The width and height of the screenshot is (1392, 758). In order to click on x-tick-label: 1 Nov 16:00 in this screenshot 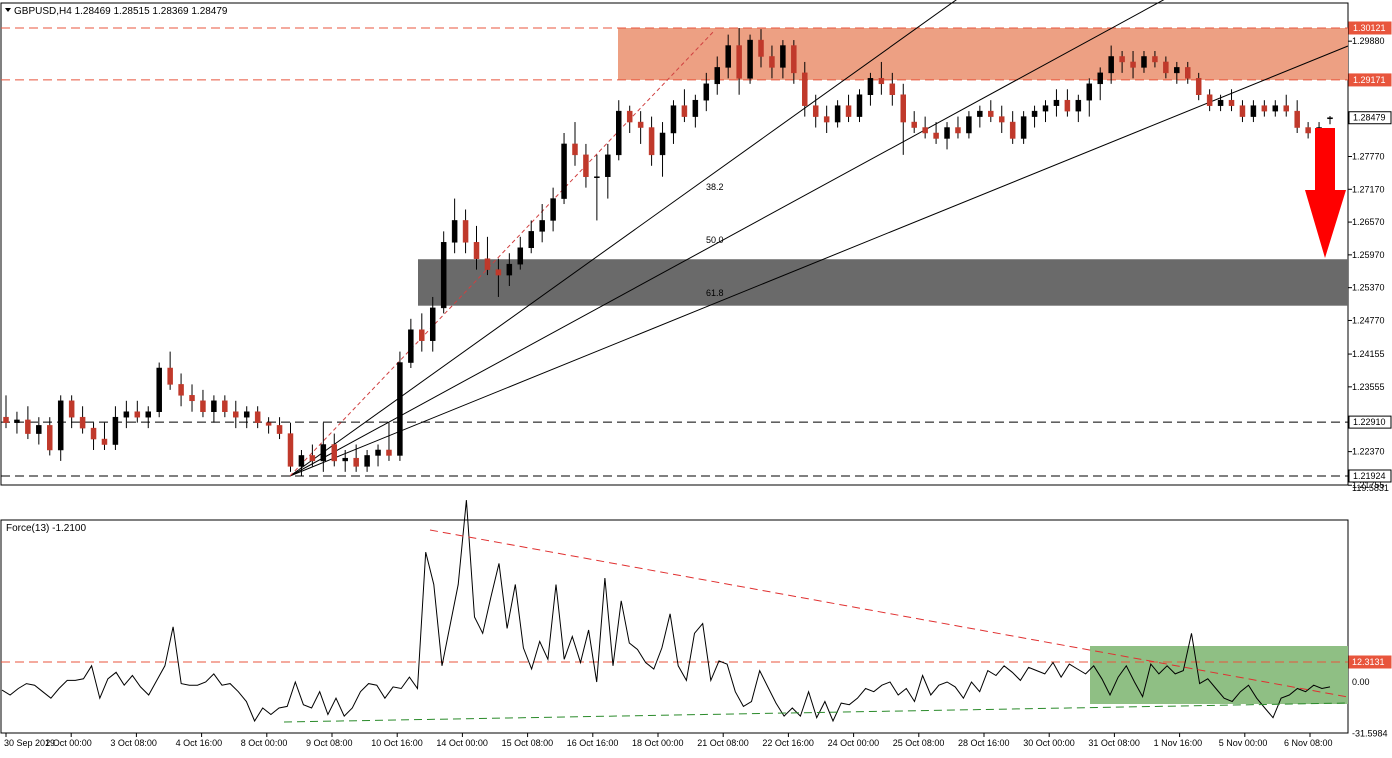, I will do `click(1178, 743)`.